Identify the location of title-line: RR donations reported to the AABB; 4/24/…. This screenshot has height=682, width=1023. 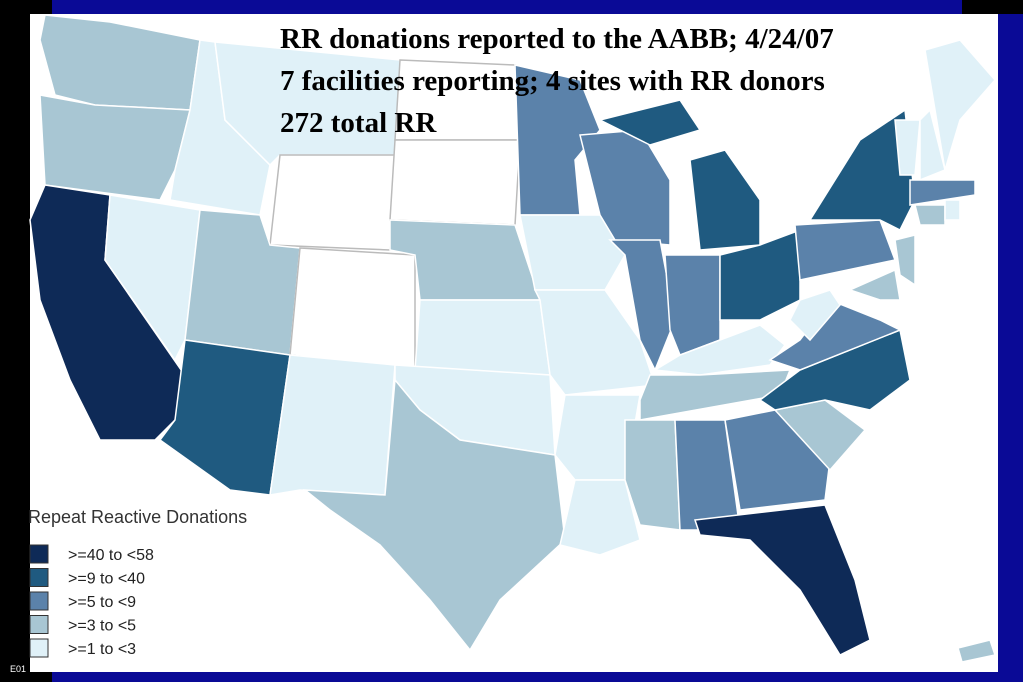
(557, 39).